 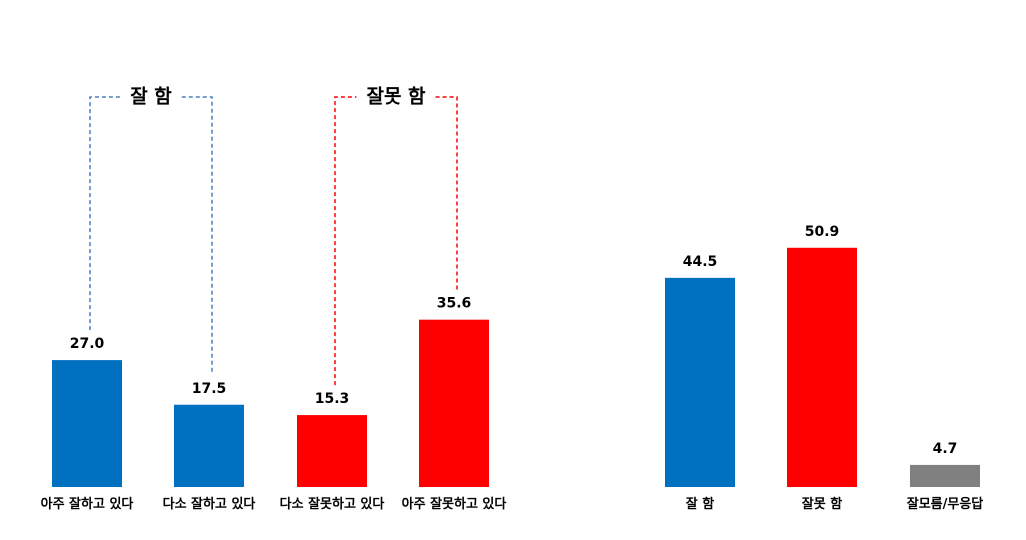 What do you see at coordinates (945, 449) in the screenshot?
I see `value-label: 4.7` at bounding box center [945, 449].